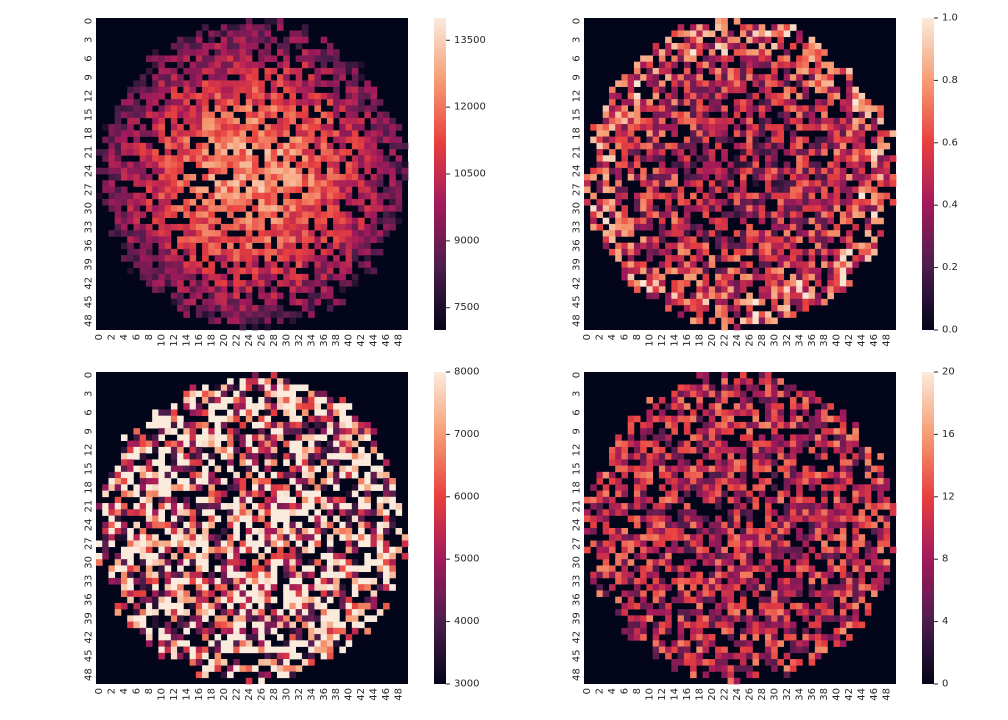  What do you see at coordinates (470, 40) in the screenshot?
I see `colorbar-tick-label: 13500` at bounding box center [470, 40].